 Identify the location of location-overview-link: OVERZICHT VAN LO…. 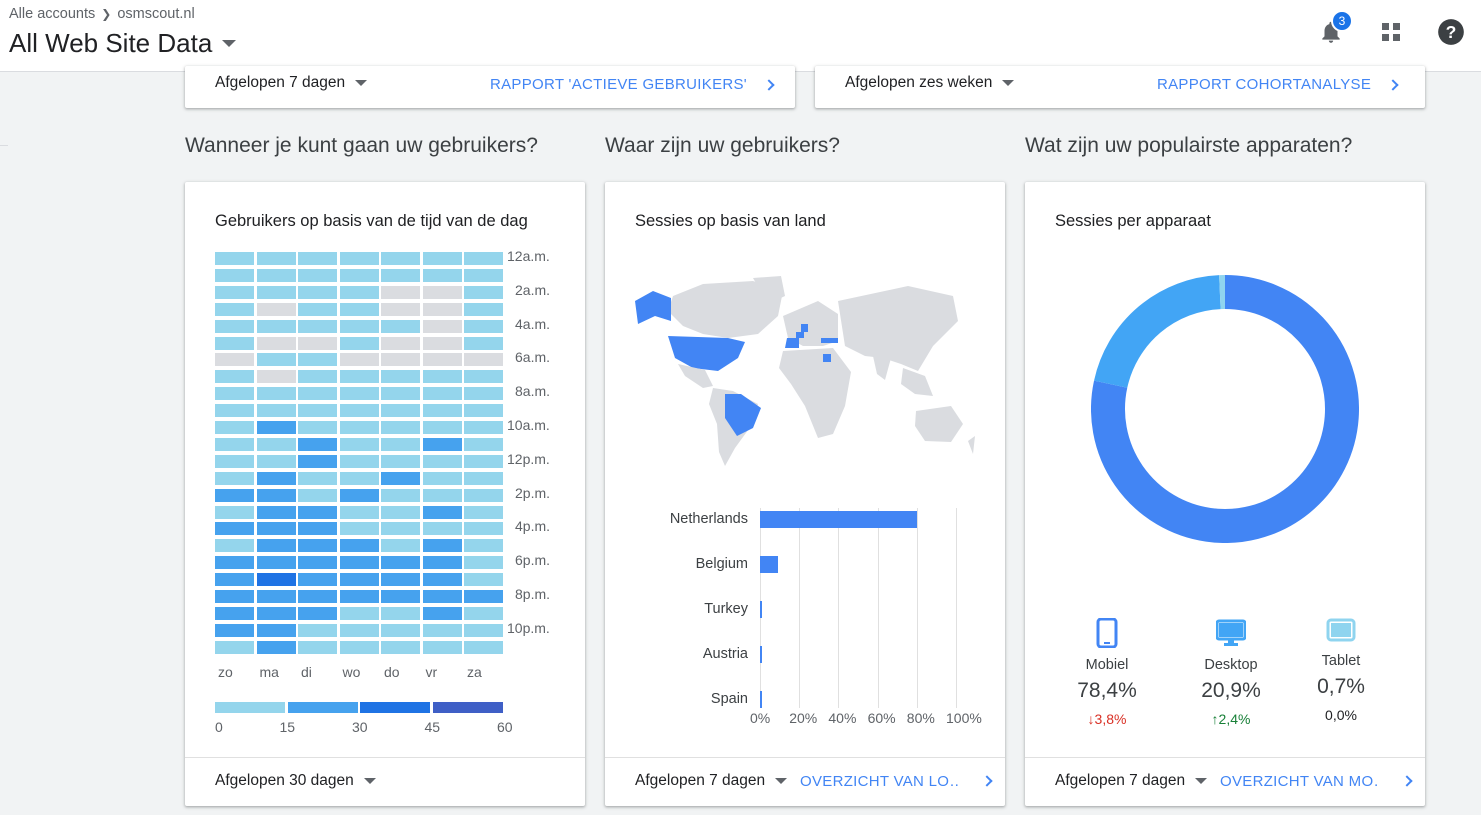
(880, 781).